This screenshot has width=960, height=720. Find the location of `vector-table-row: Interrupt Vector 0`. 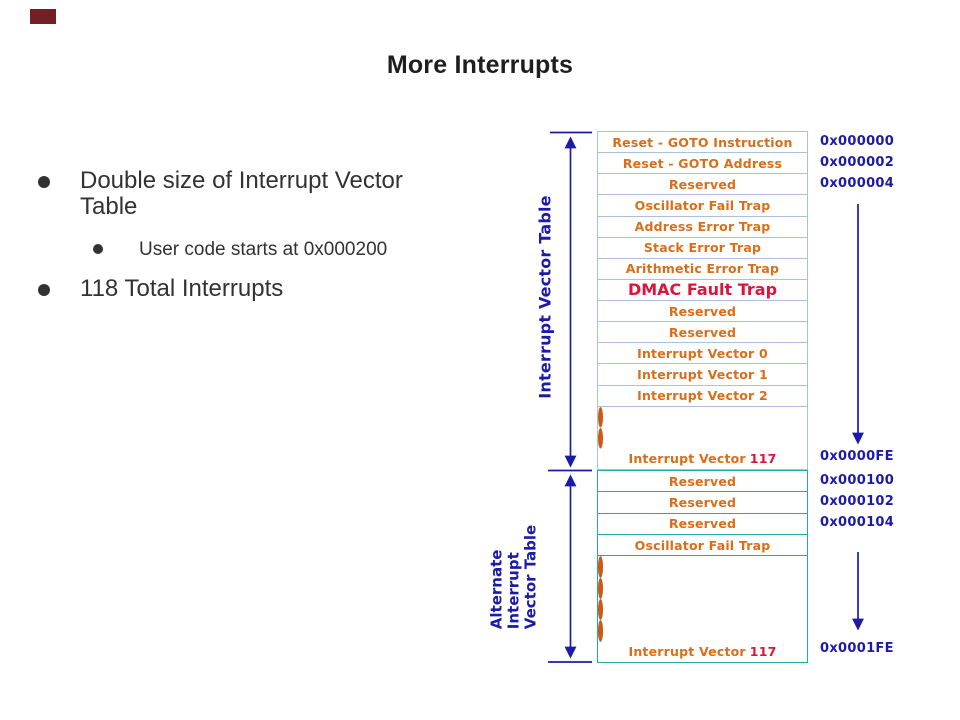

vector-table-row: Interrupt Vector 0 is located at coordinates (702, 354).